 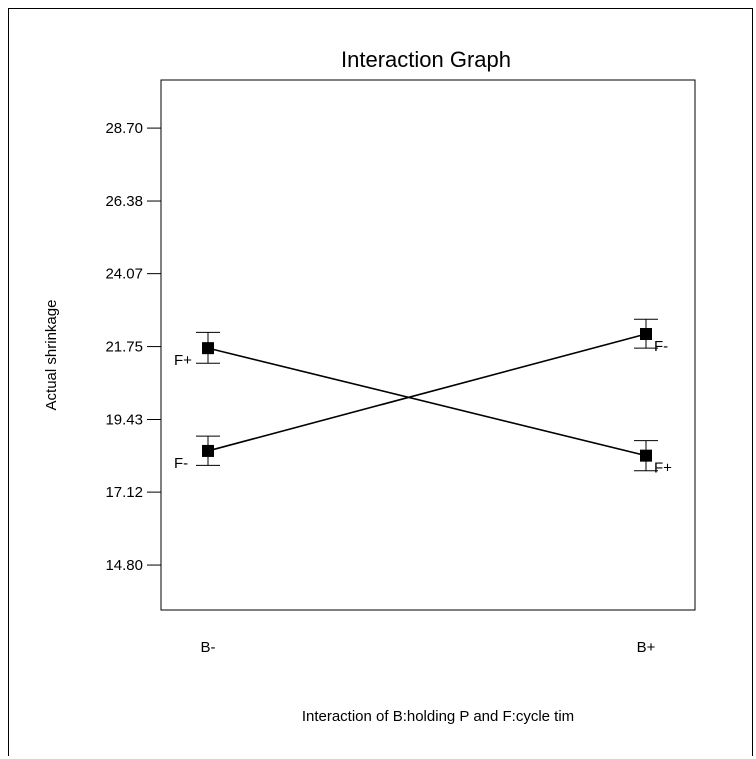 What do you see at coordinates (124, 565) in the screenshot?
I see `y-tick-label: 14.80` at bounding box center [124, 565].